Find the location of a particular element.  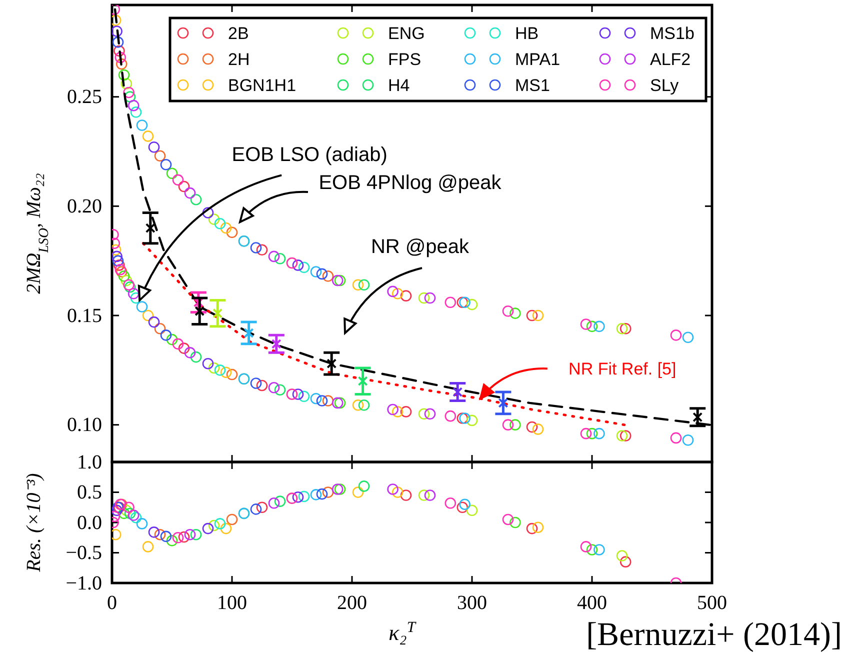

y-tick-label: 0.5 is located at coordinates (89, 493).